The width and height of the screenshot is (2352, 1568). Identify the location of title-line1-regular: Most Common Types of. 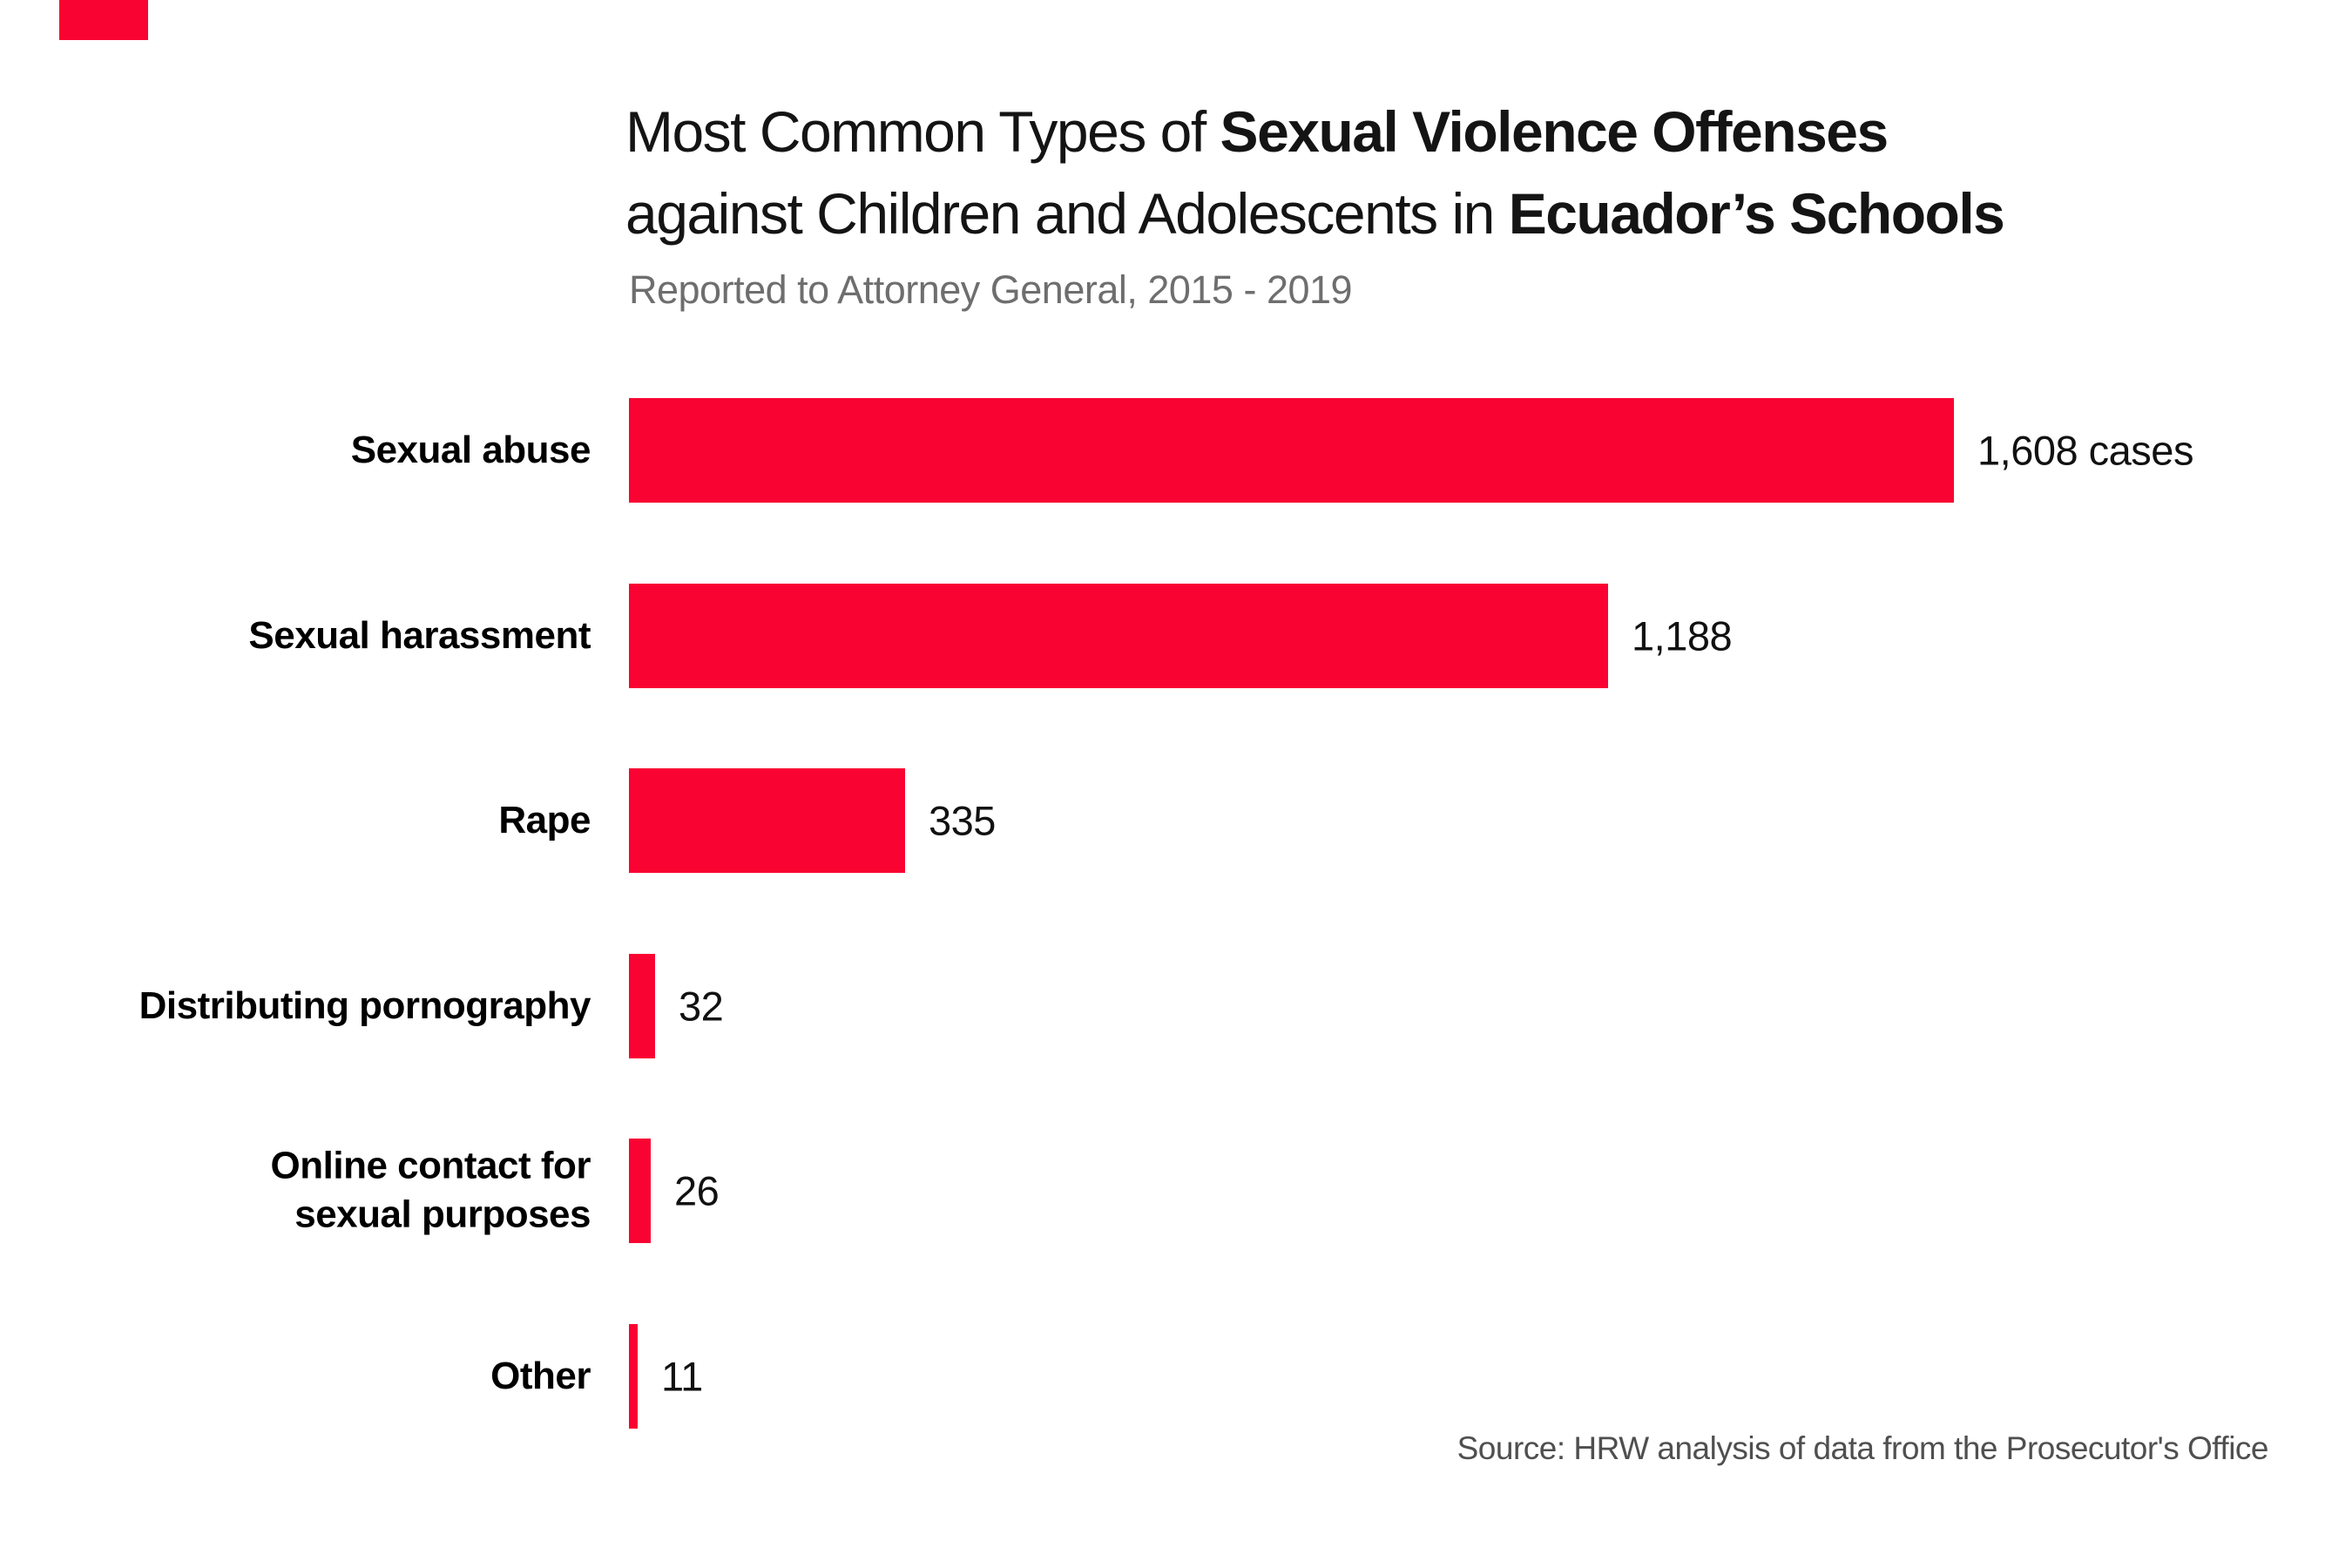
(923, 131).